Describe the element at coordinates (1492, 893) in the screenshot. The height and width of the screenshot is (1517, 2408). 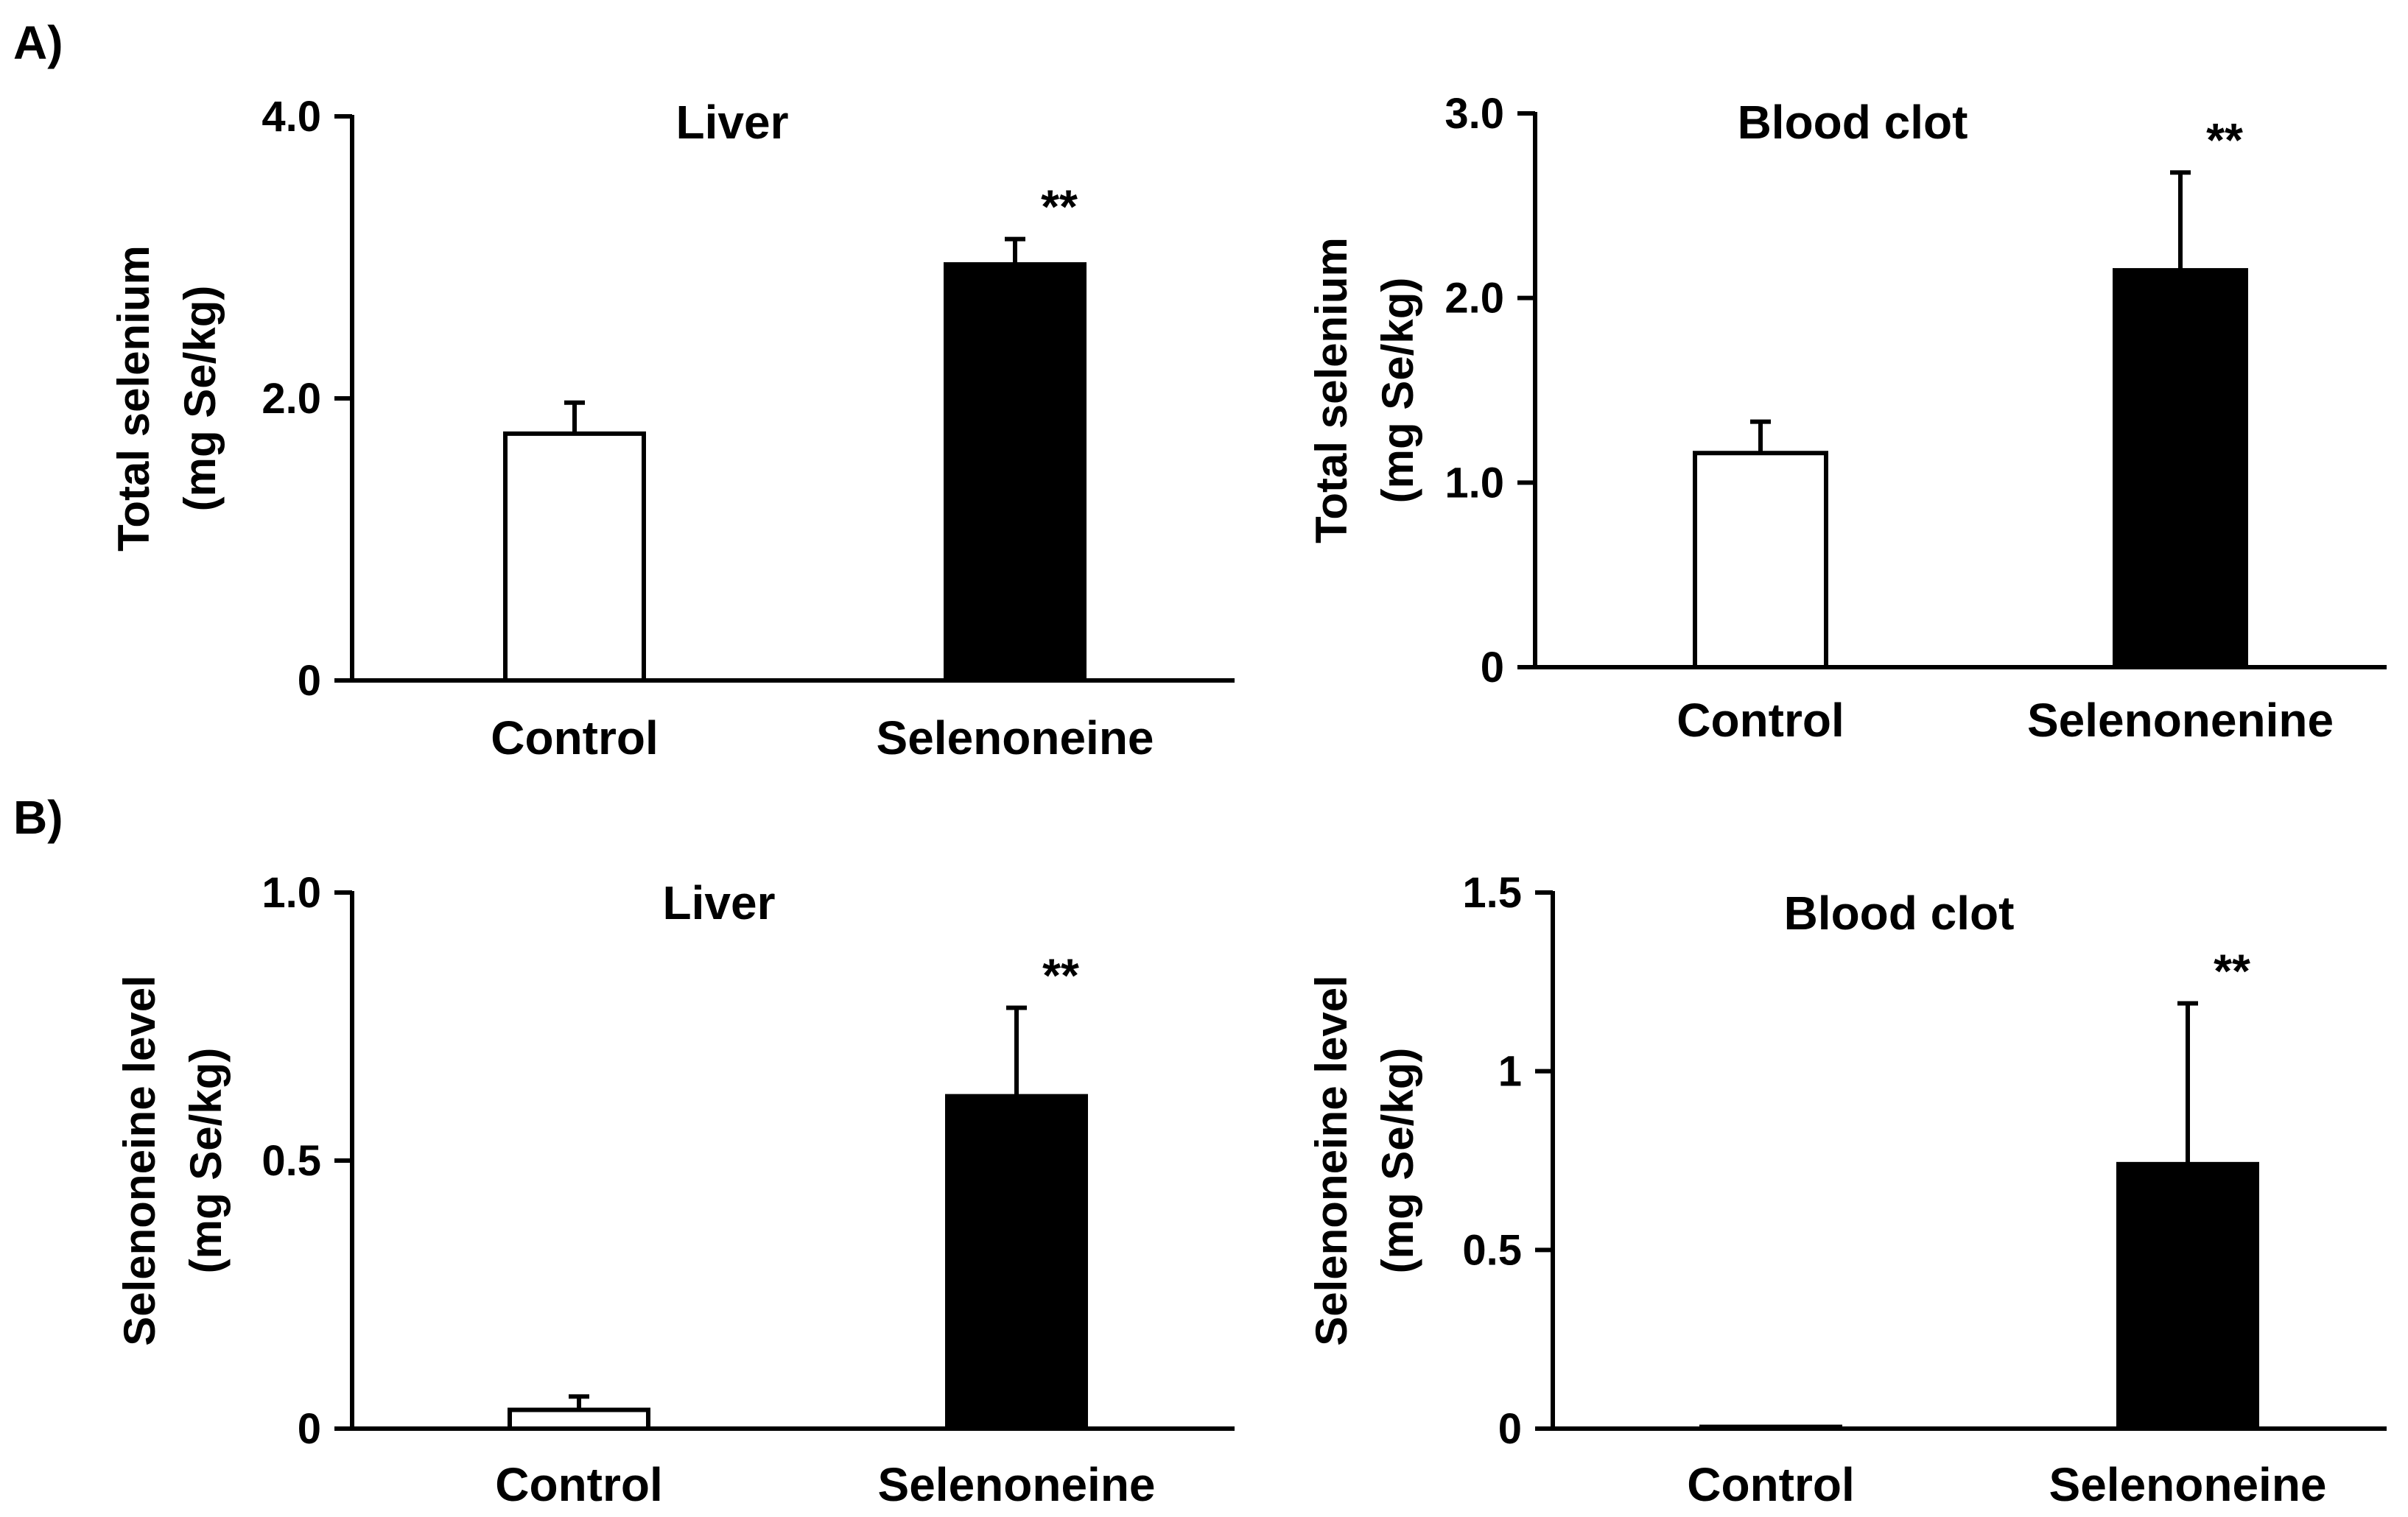
I see `y-tick-label: 1.5` at that location.